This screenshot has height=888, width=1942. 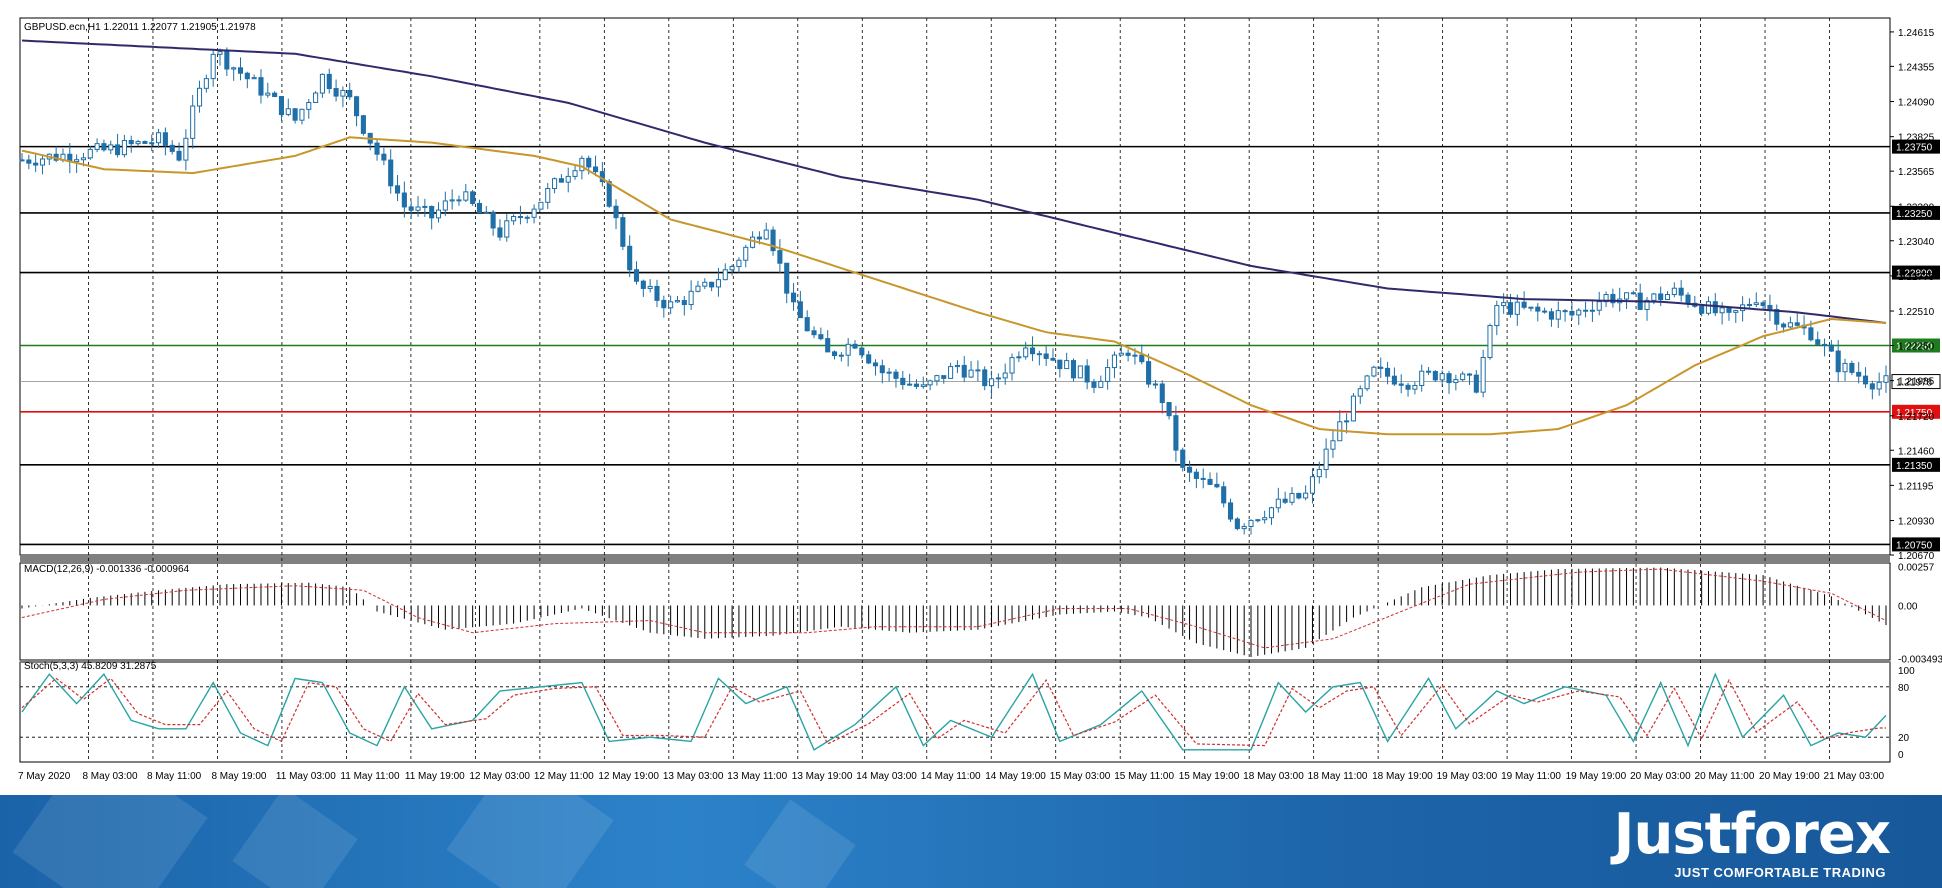 I want to click on time-label: 18 May 19:00, so click(x=1402, y=776).